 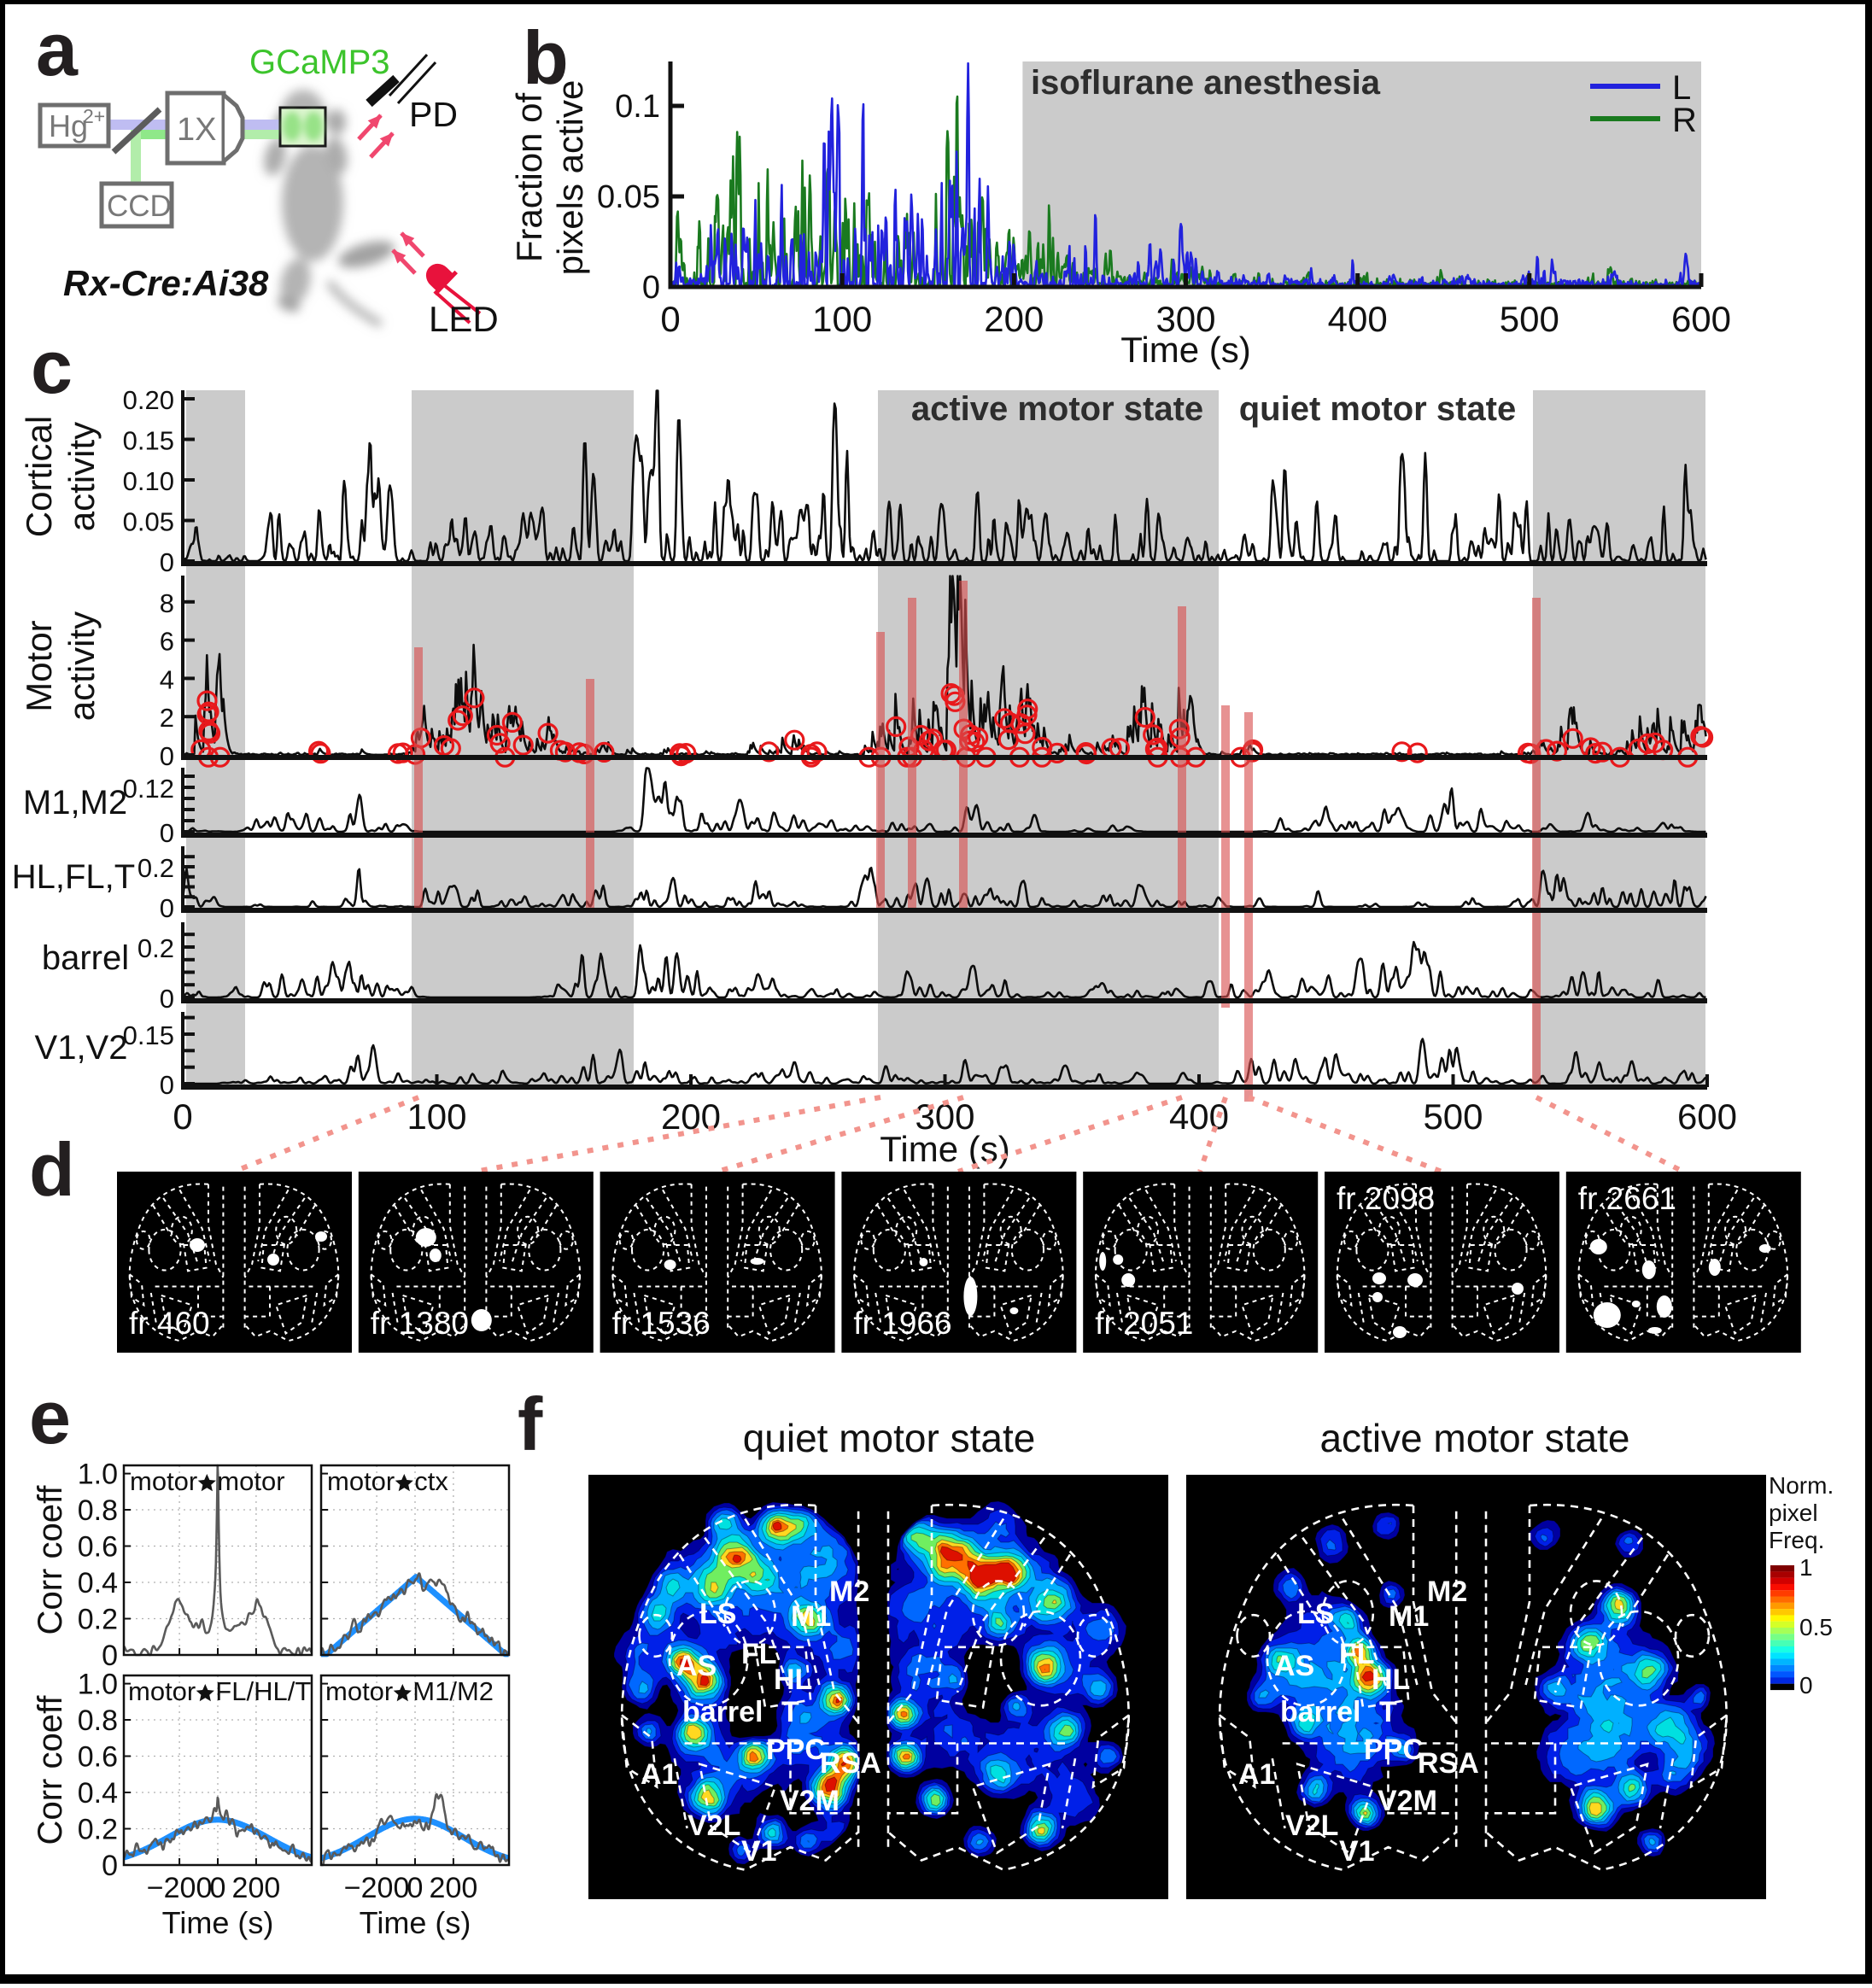 I want to click on svg-text: 600, so click(x=1707, y=1116).